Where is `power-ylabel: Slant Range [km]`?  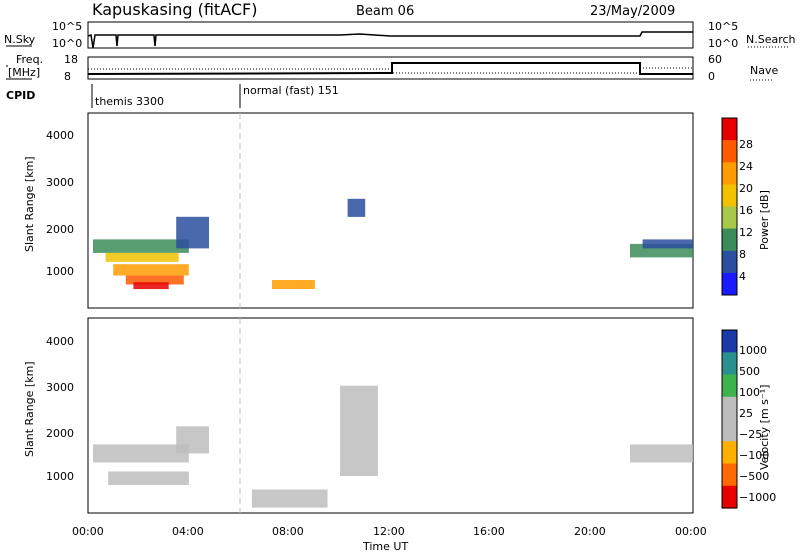
power-ylabel: Slant Range [km] is located at coordinates (29, 204).